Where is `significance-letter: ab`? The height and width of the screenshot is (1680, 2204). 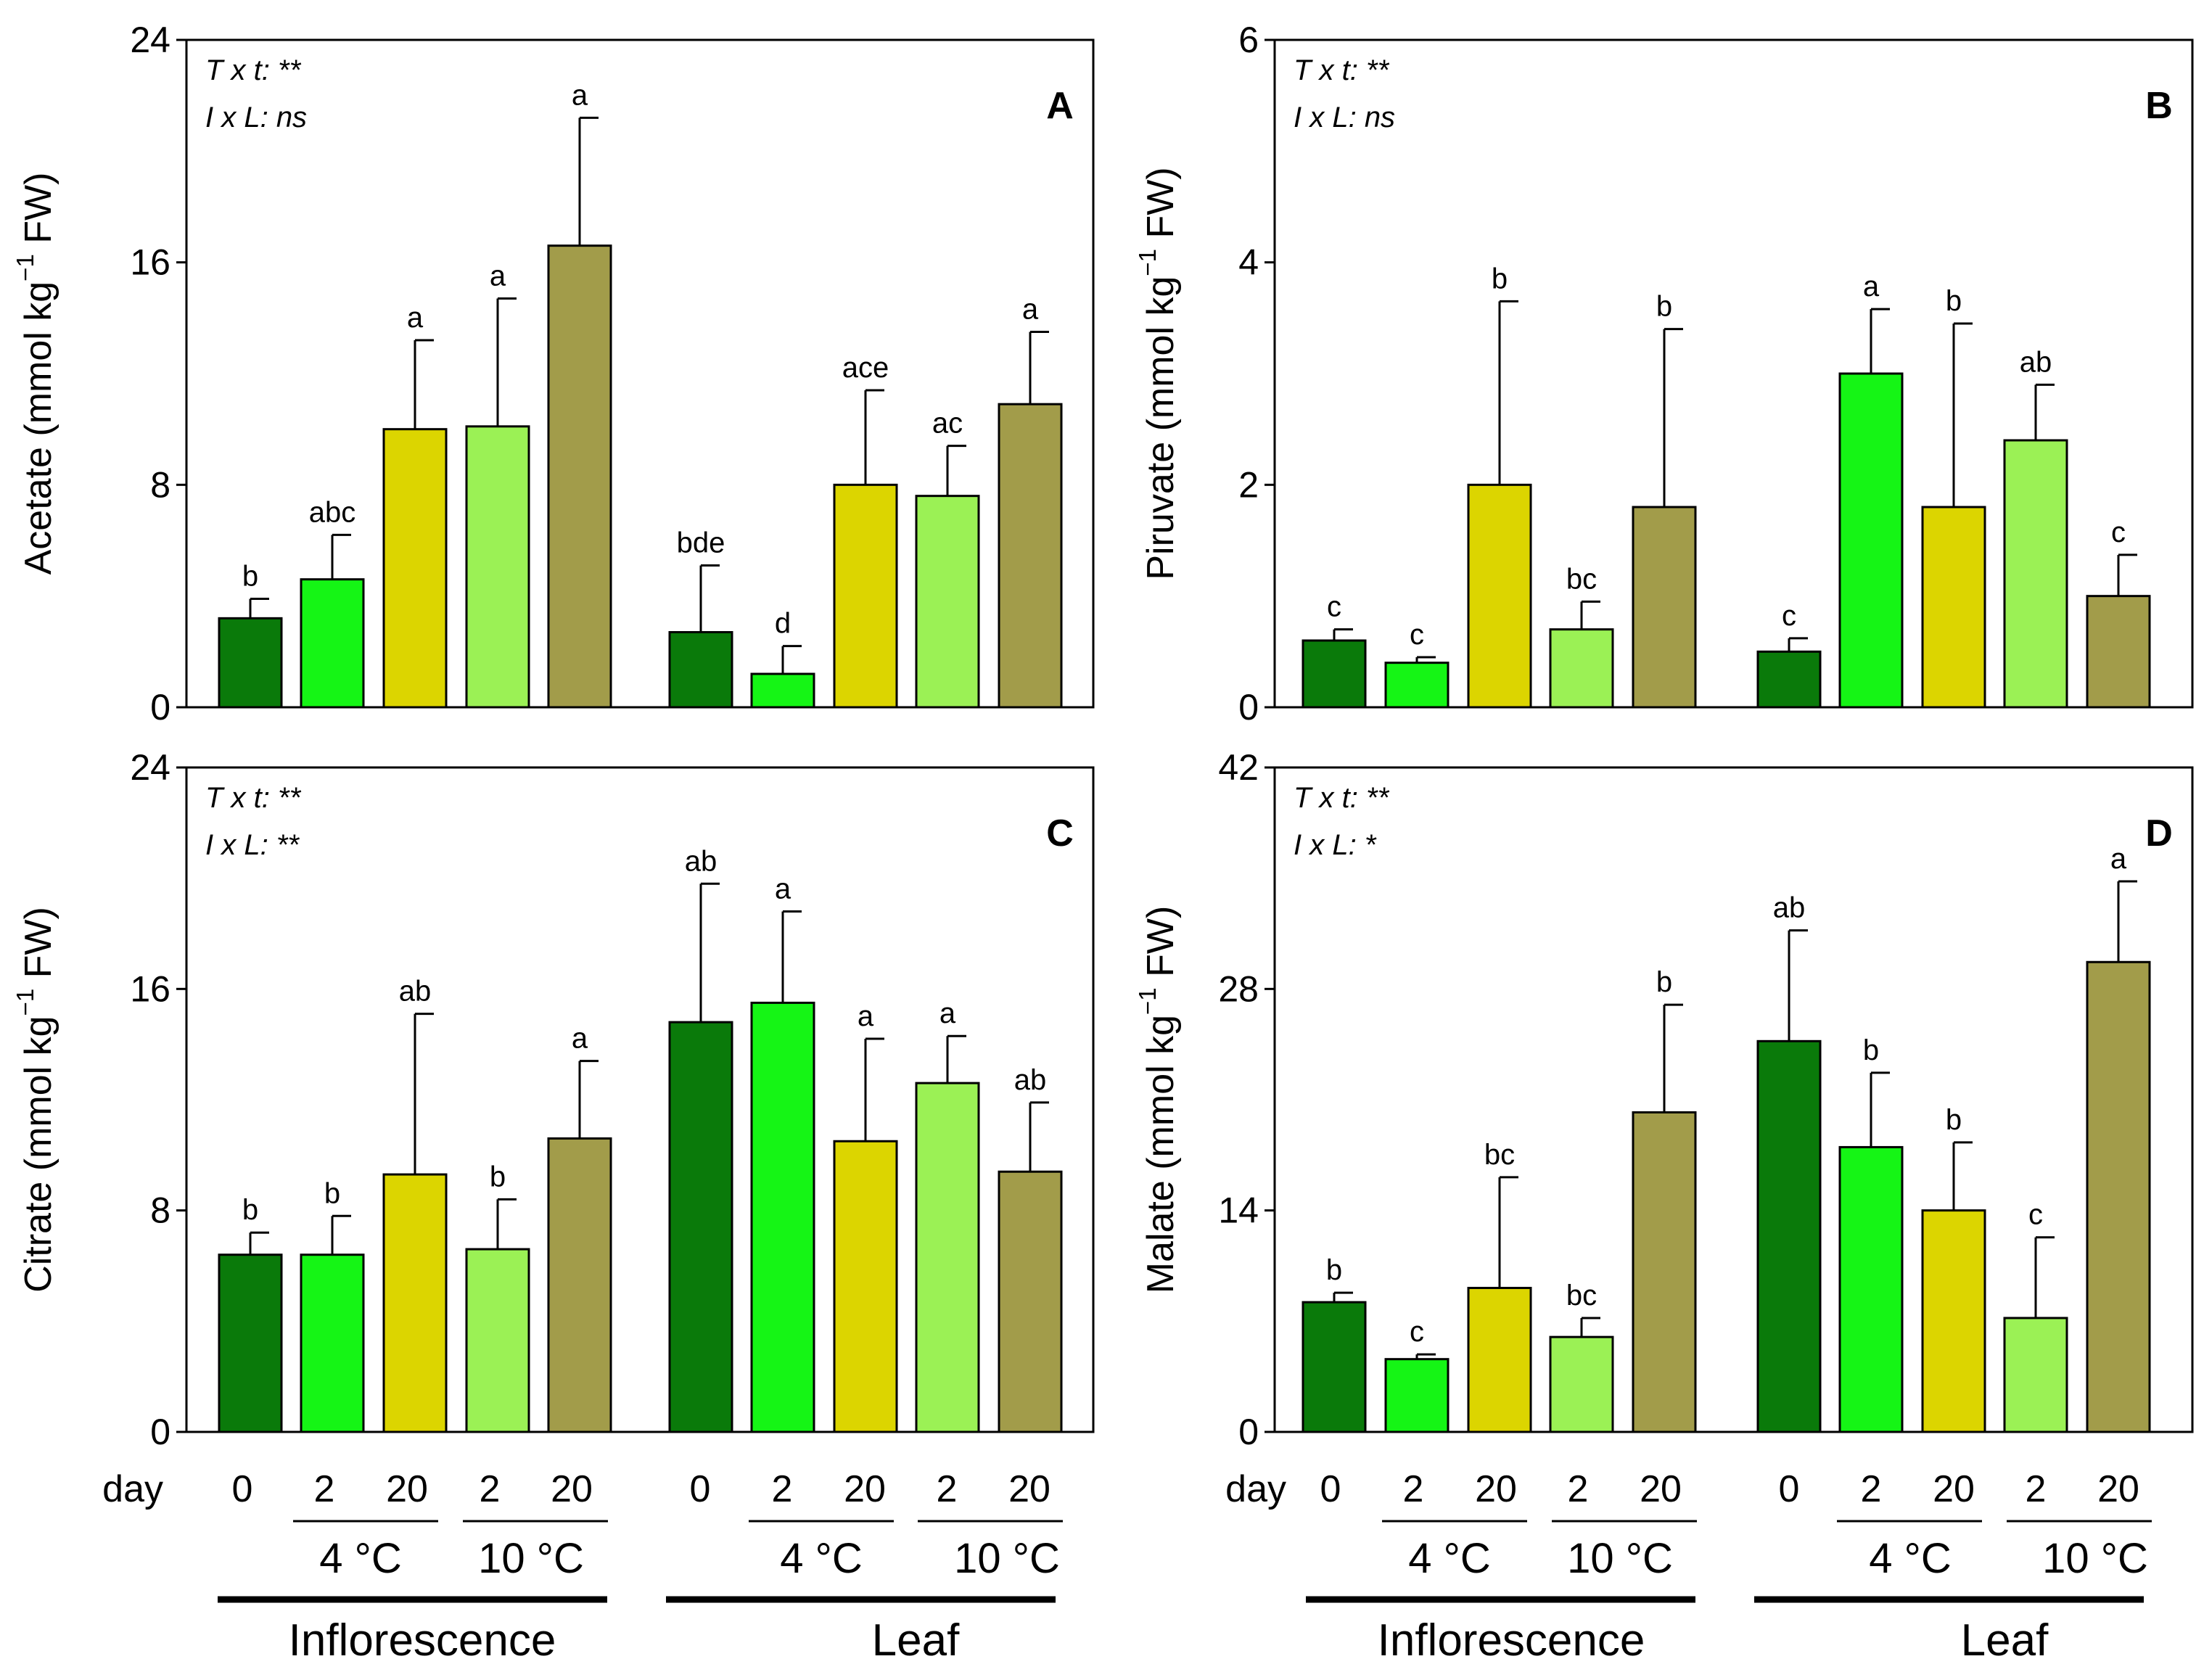 significance-letter: ab is located at coordinates (1030, 1080).